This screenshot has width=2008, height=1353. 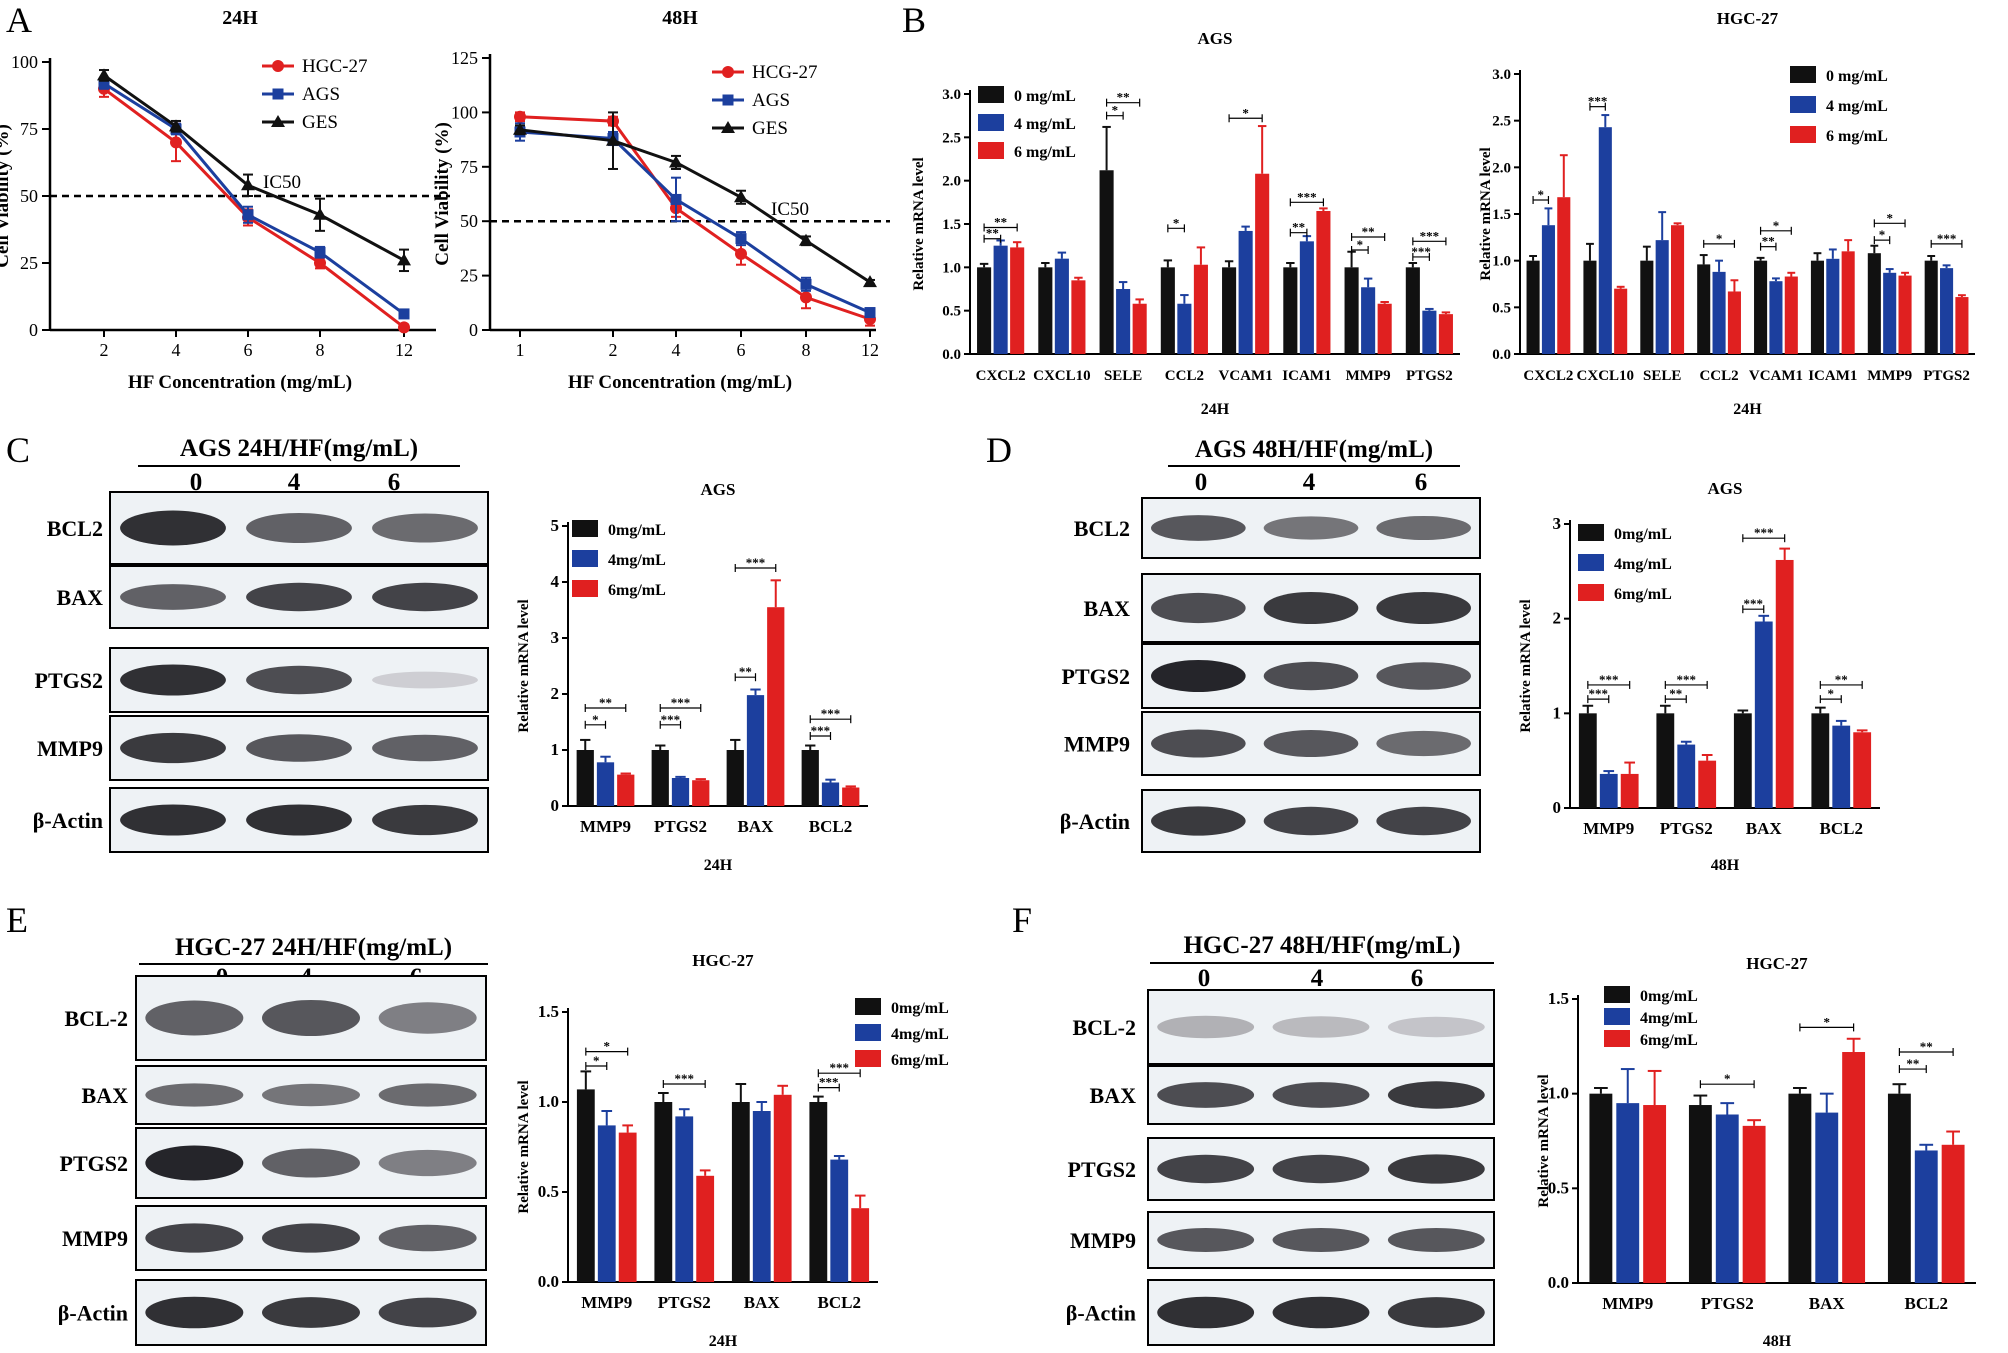 I want to click on y-axis-label: Relative mRNA level, so click(x=524, y=665).